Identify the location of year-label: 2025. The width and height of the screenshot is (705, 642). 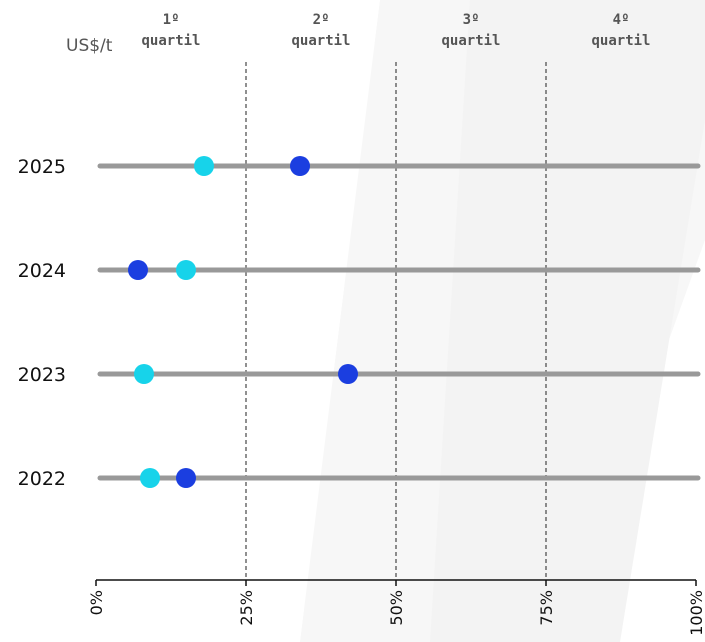
(42, 167).